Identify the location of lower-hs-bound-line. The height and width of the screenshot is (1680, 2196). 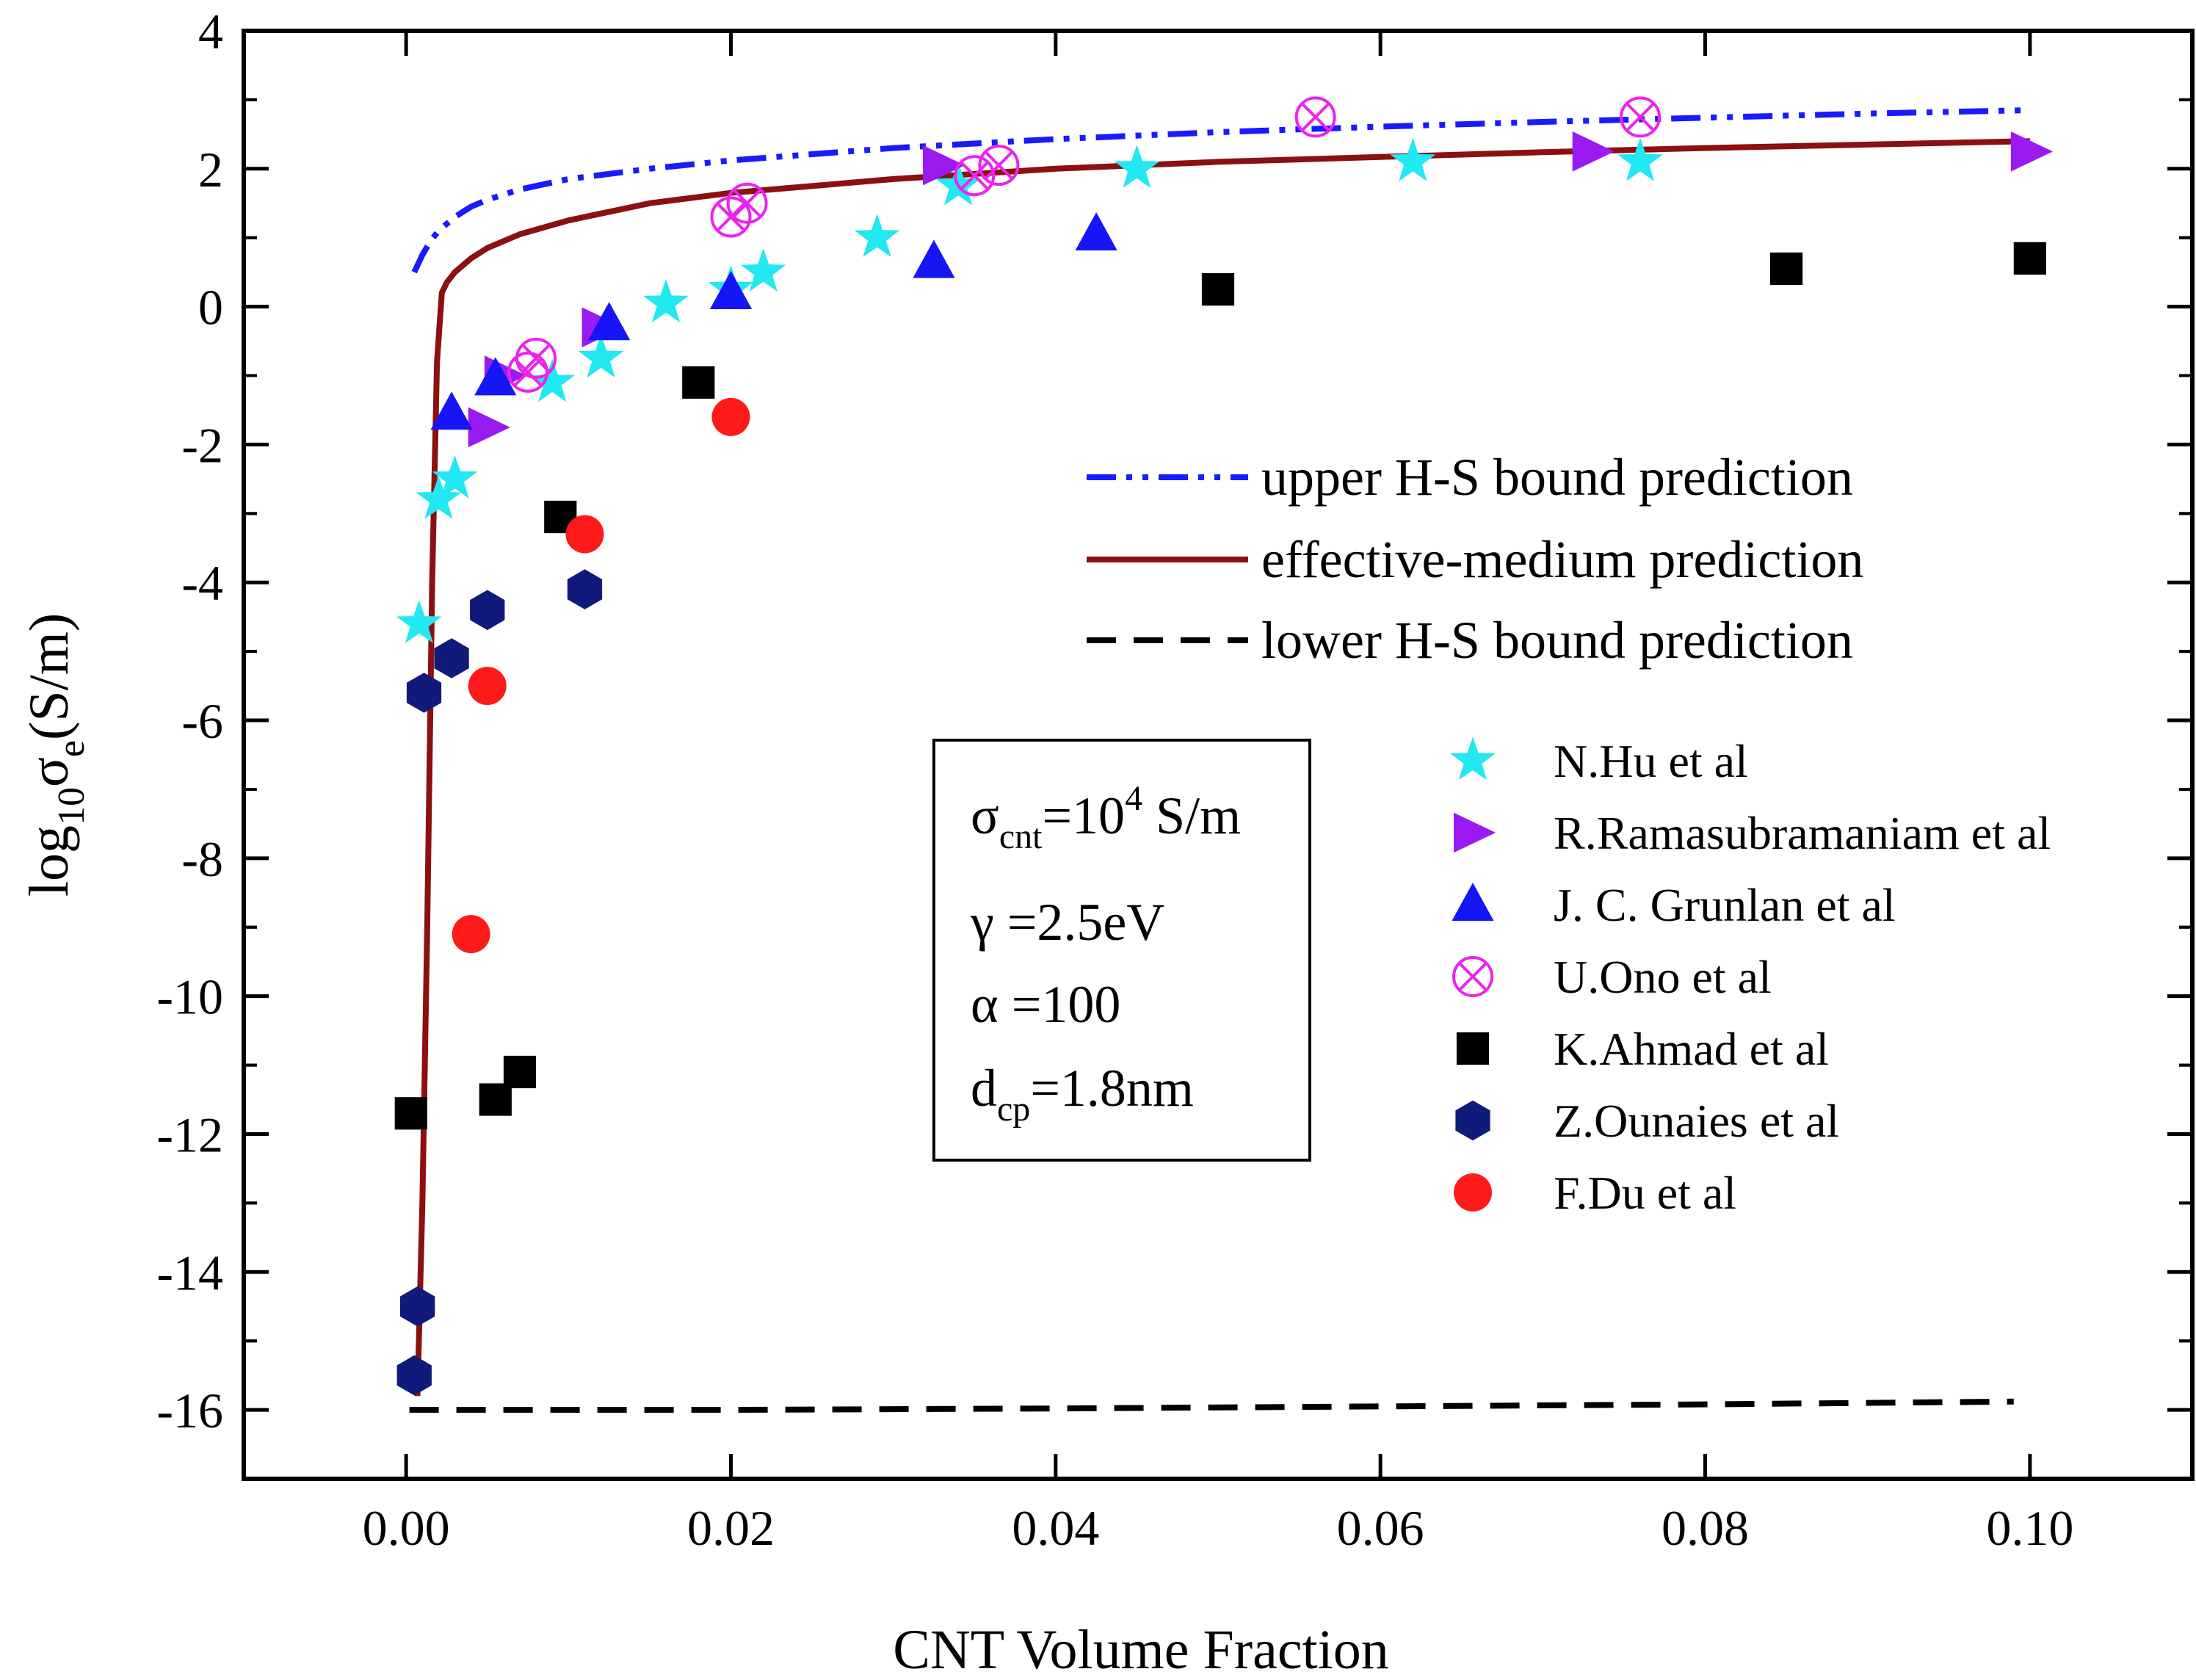
(1211, 1405).